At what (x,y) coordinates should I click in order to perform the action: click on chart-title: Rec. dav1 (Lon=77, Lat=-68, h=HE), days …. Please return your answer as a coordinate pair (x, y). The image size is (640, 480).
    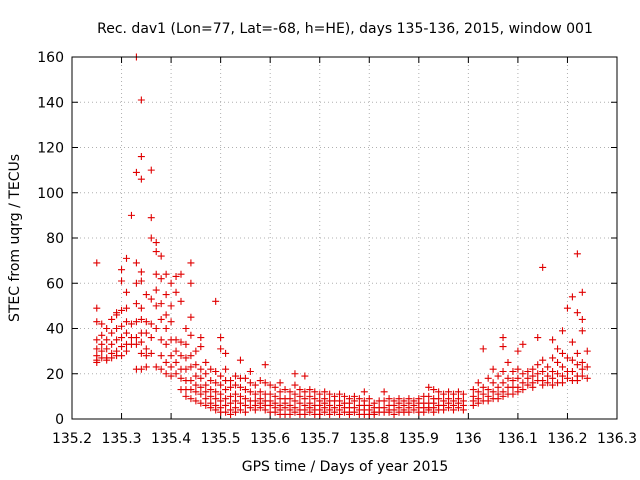
    Looking at the image, I should click on (345, 29).